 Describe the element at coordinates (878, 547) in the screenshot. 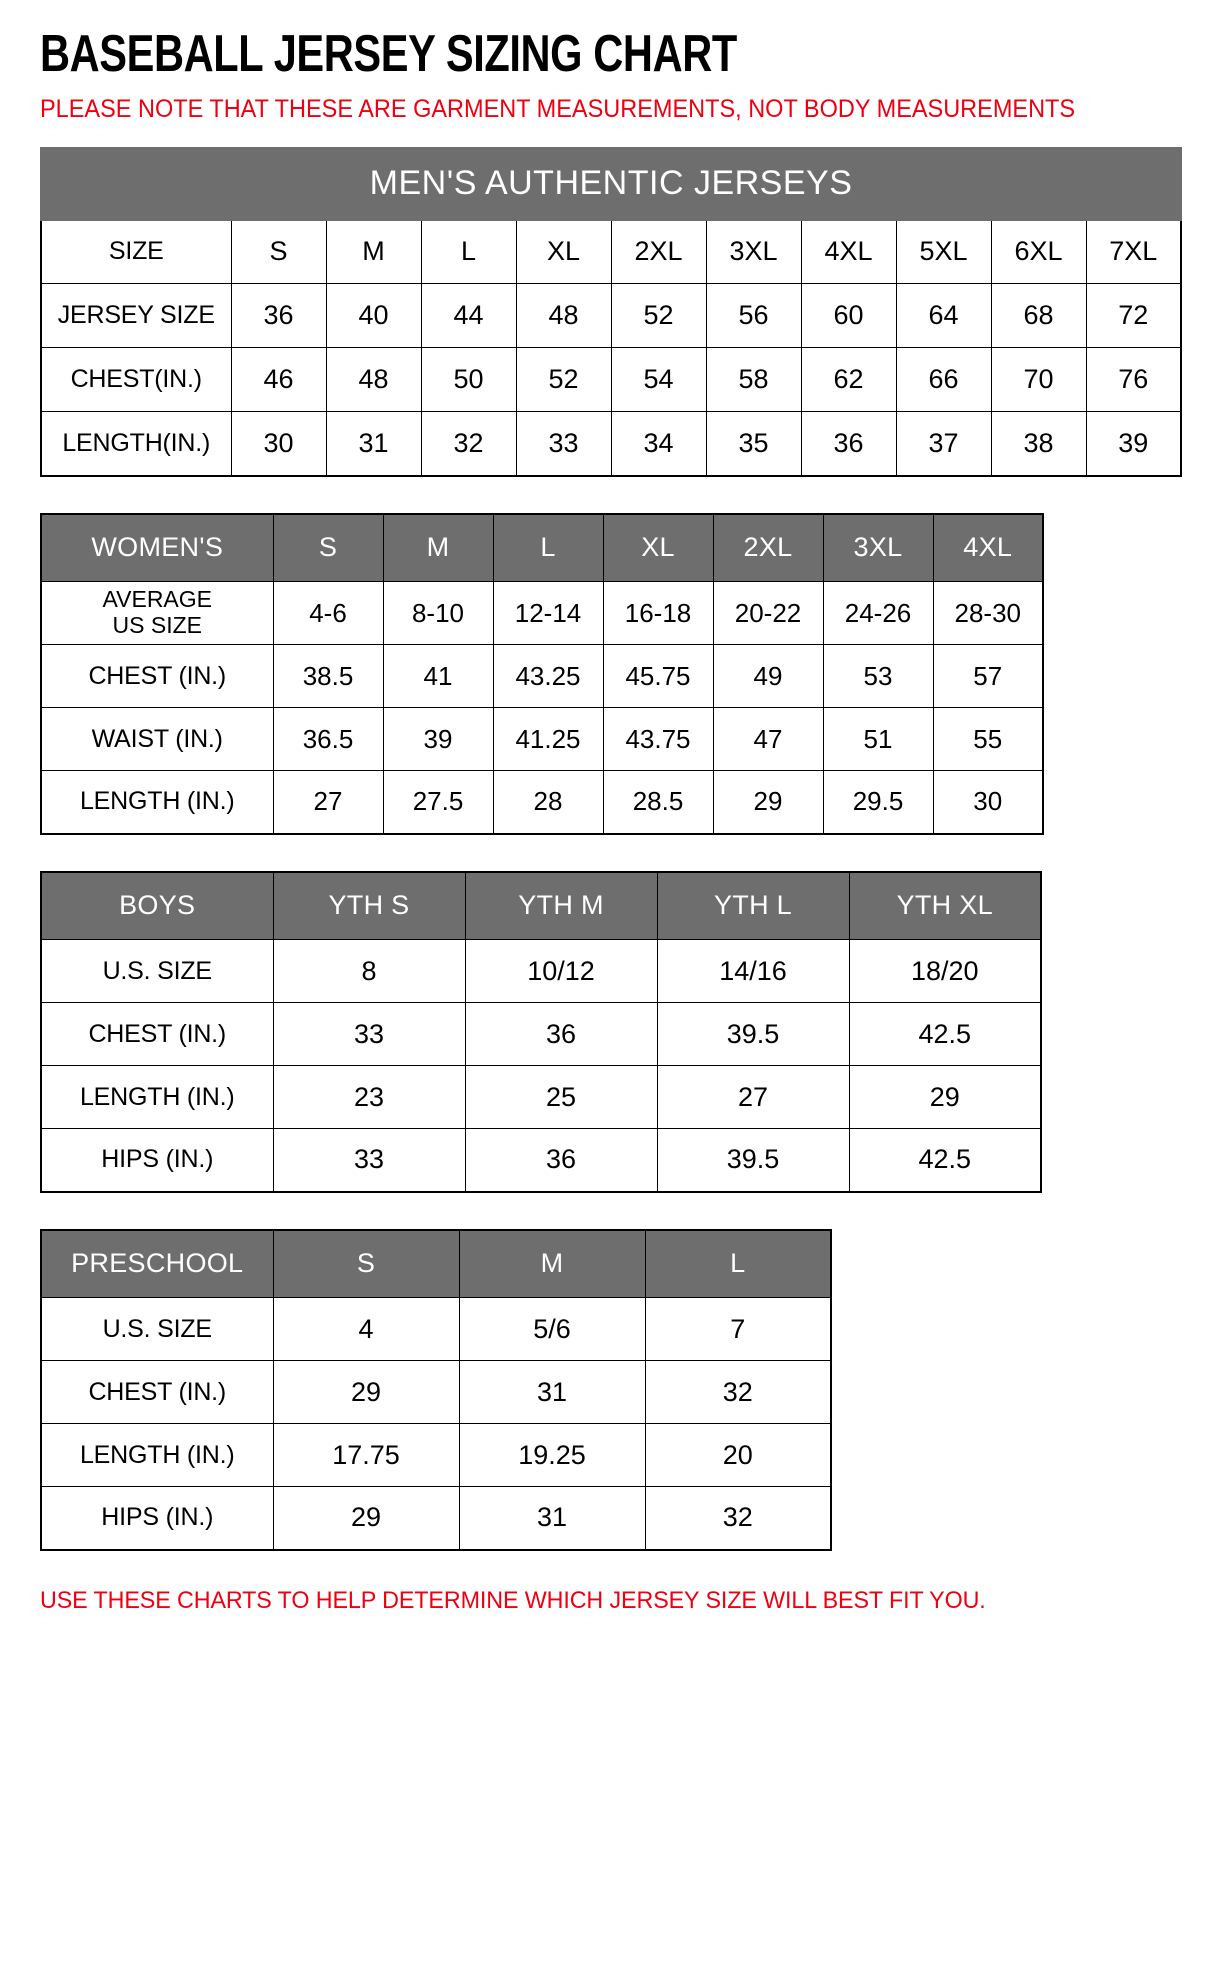

I see `womens-col-3xl: 3XL` at that location.